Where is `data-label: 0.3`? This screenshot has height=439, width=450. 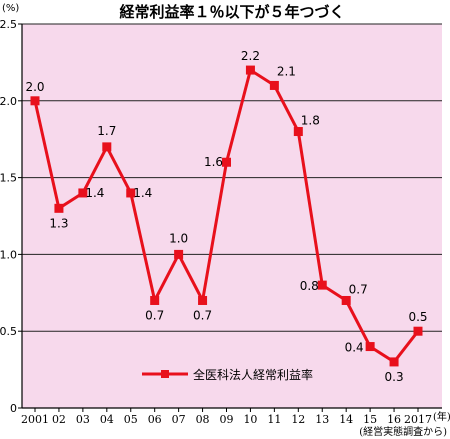 data-label: 0.3 is located at coordinates (394, 377).